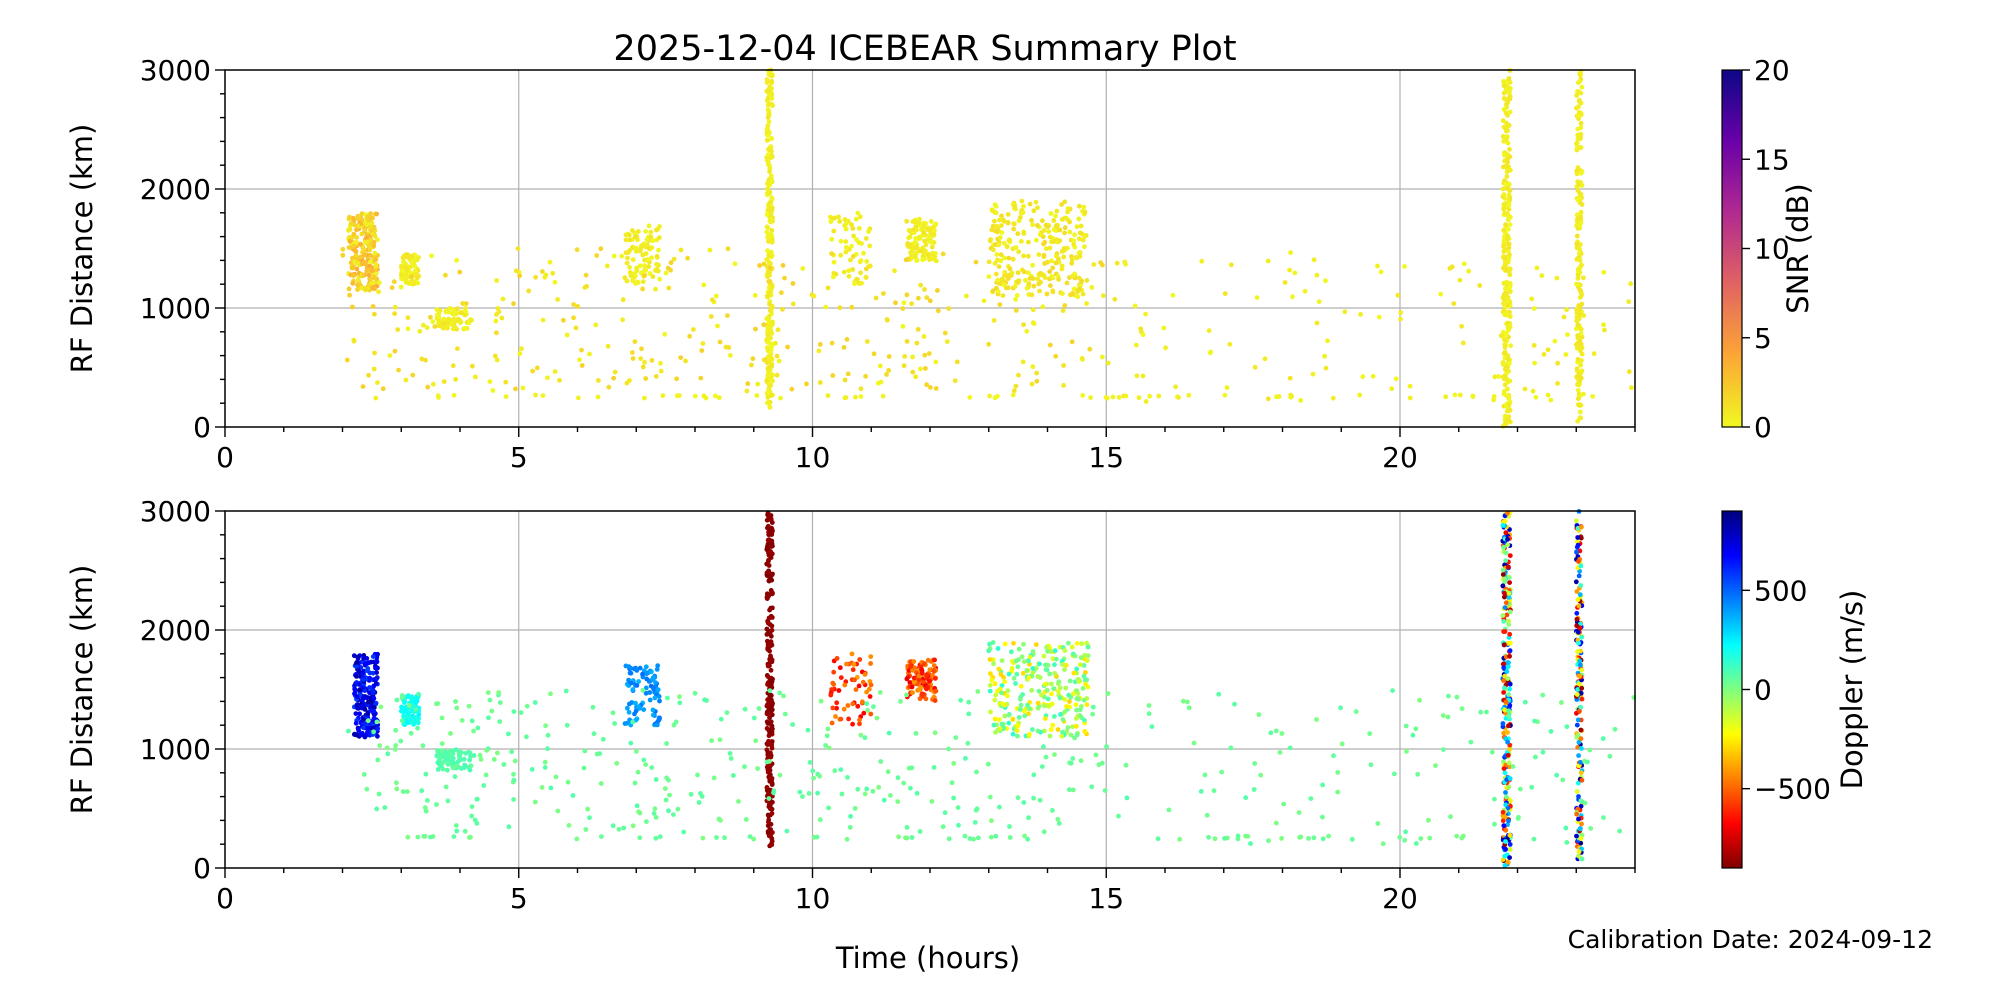 The height and width of the screenshot is (1000, 2000). I want to click on doppler-x-axis: 0 5 10 15 20, so click(926, 891).